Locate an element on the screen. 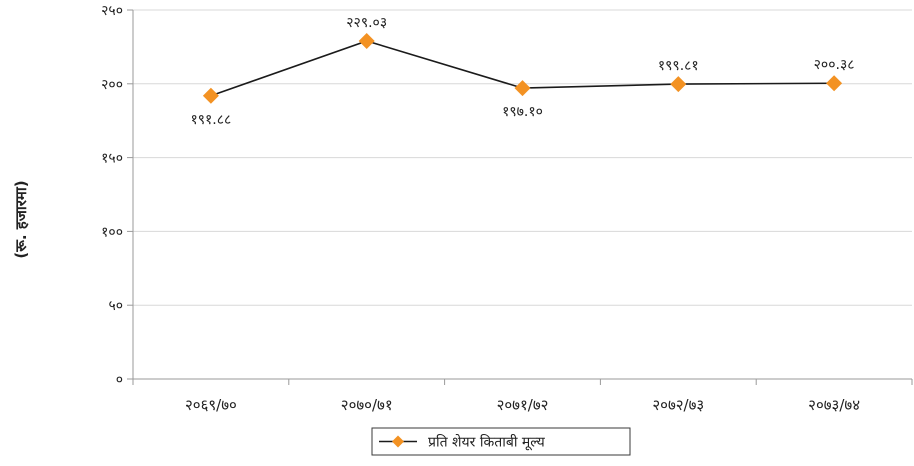 The image size is (914, 466). data-label: १९१.८८ is located at coordinates (210, 120).